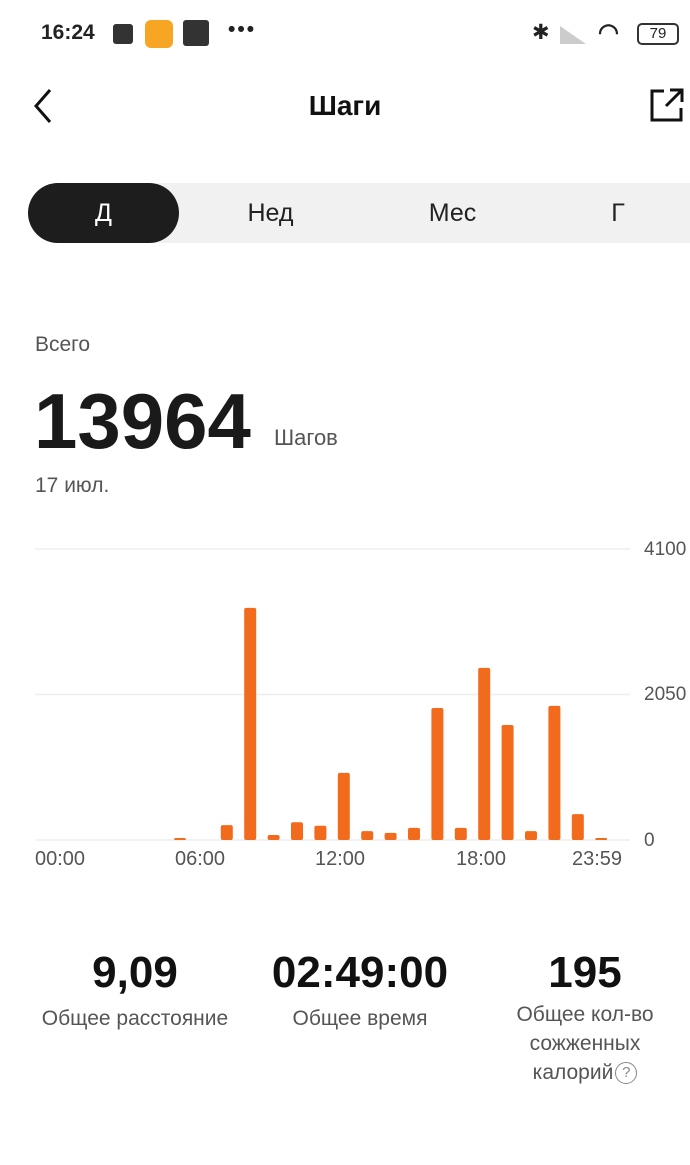 The width and height of the screenshot is (690, 1165). I want to click on wifi-icon: ◠, so click(608, 32).